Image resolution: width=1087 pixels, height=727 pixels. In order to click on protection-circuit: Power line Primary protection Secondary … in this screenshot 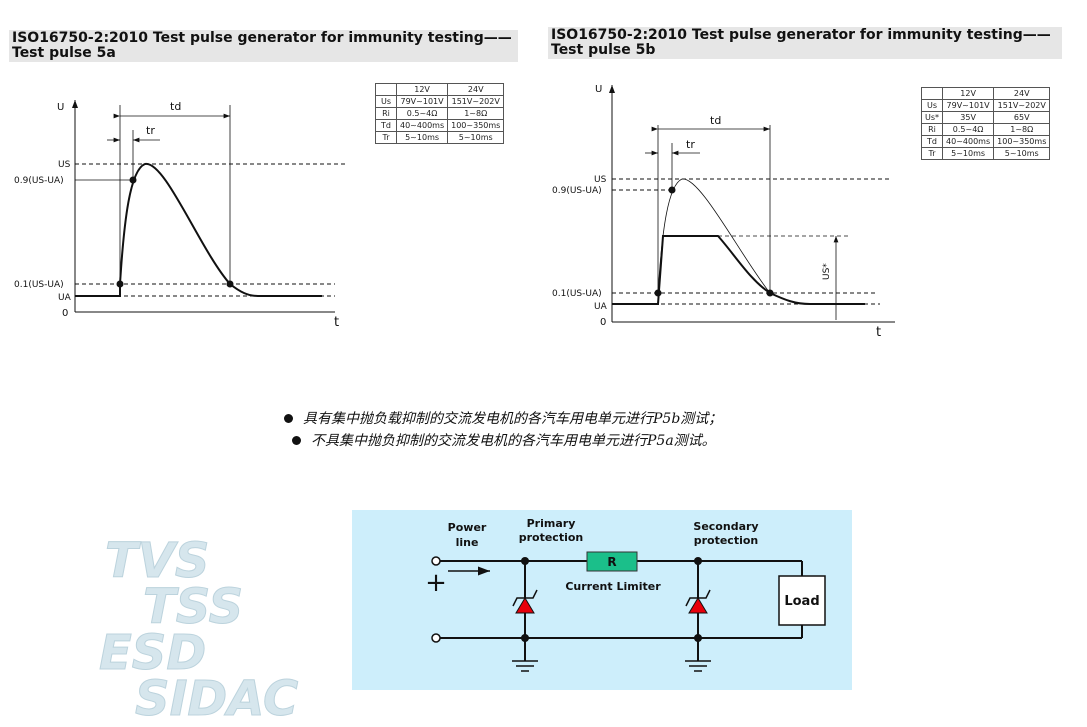, I will do `click(602, 600)`.